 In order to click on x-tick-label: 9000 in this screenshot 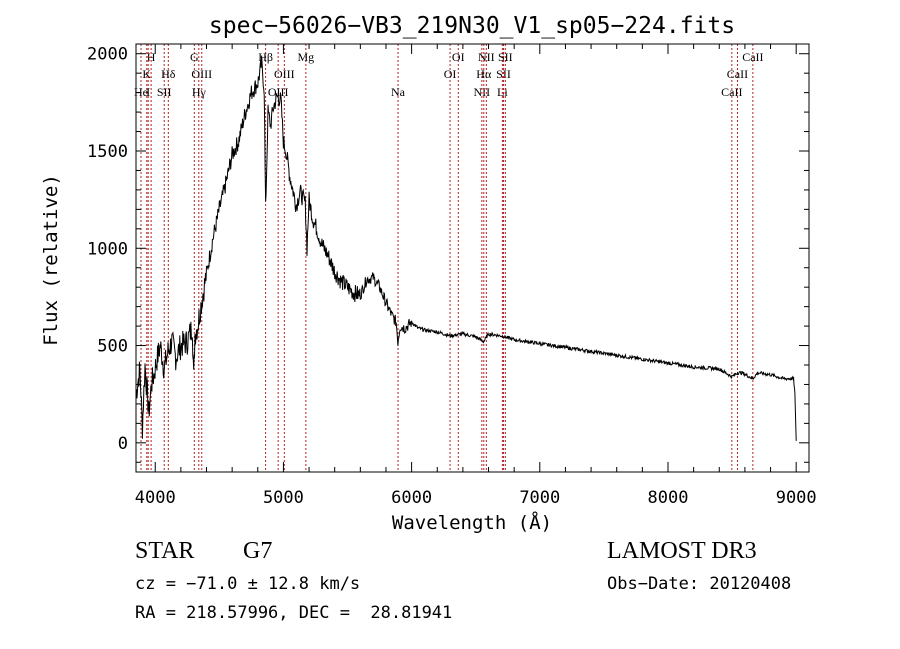, I will do `click(796, 498)`.